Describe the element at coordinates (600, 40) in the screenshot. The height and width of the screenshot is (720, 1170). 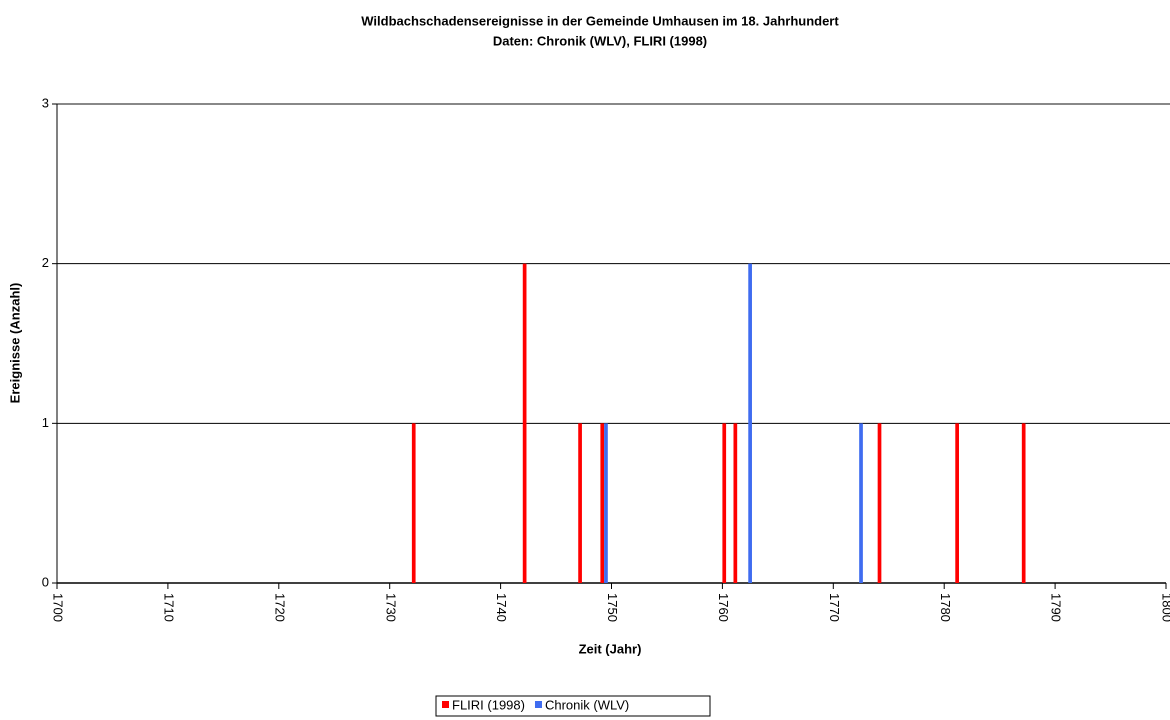
I see `chart-subtitle: Daten: Chronik (WLV), FLIRI (1998)` at that location.